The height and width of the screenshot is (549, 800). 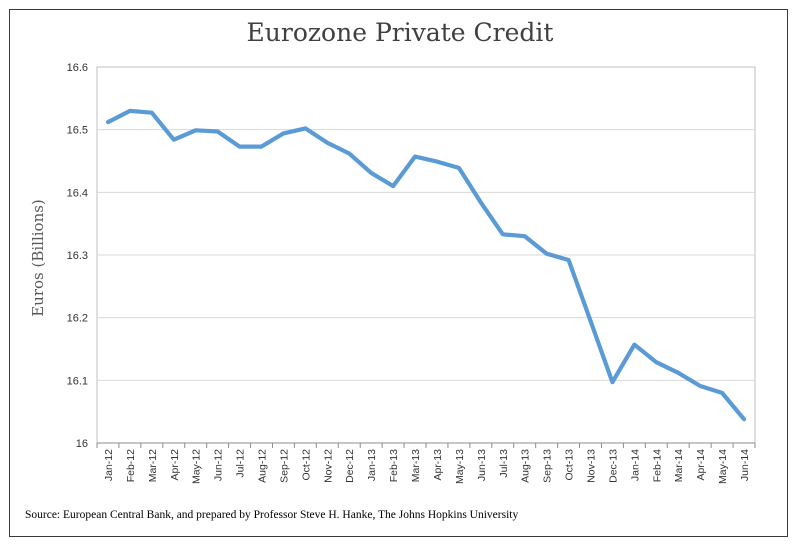 I want to click on chart-title: Eurozone Private Credit, so click(x=400, y=32).